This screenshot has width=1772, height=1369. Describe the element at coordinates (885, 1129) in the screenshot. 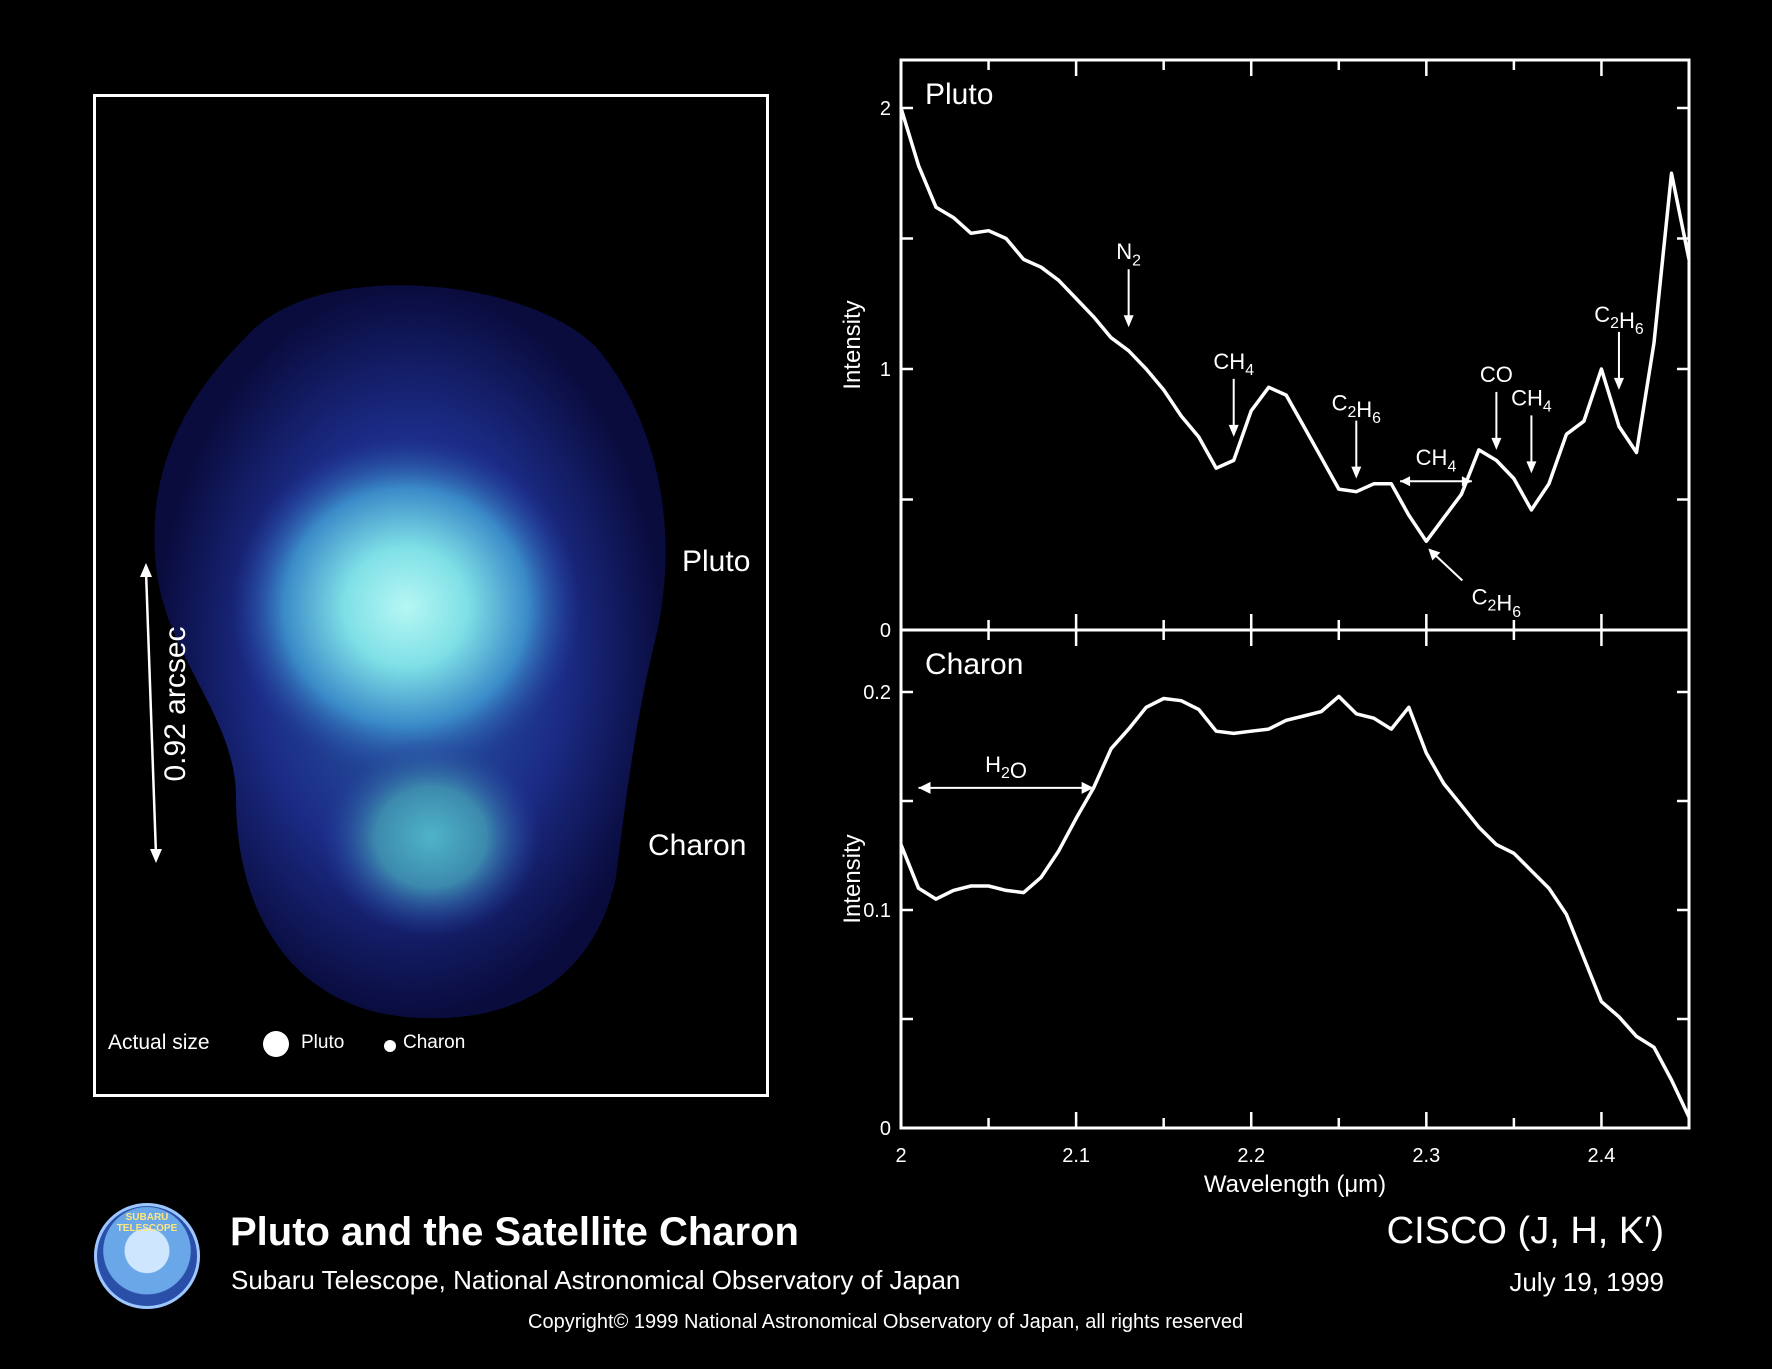

I see `charon-ytick-label: 0` at that location.